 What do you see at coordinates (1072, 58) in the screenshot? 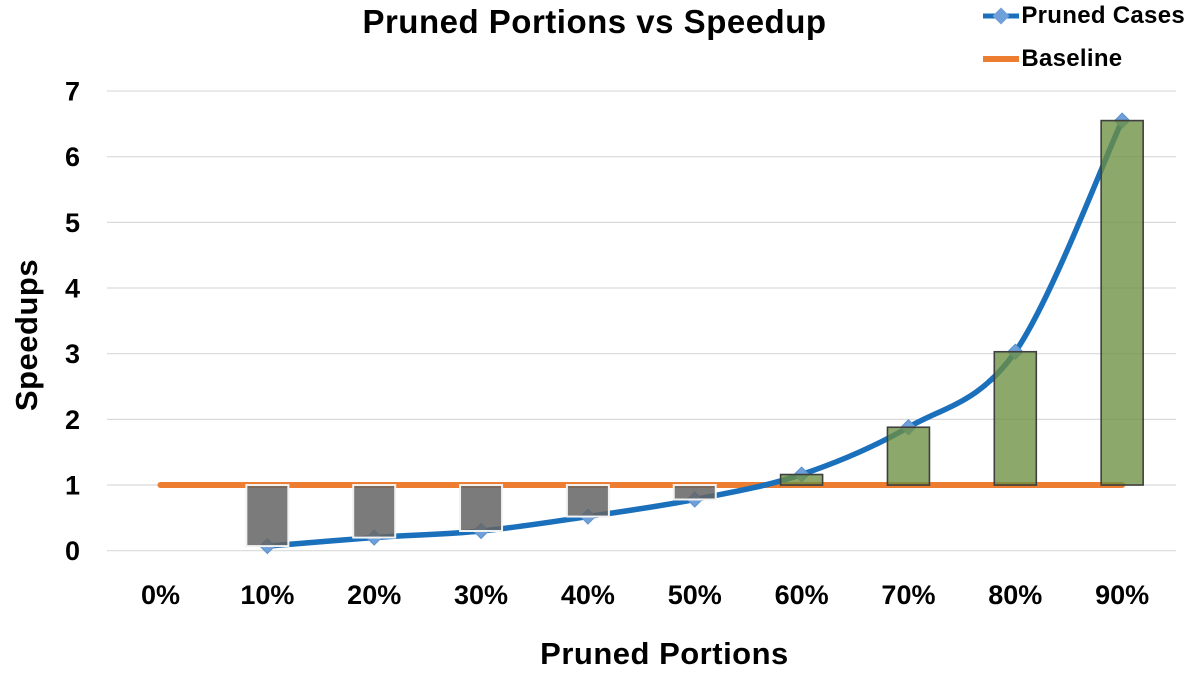
I see `legend-label-baseline: Baseline` at bounding box center [1072, 58].